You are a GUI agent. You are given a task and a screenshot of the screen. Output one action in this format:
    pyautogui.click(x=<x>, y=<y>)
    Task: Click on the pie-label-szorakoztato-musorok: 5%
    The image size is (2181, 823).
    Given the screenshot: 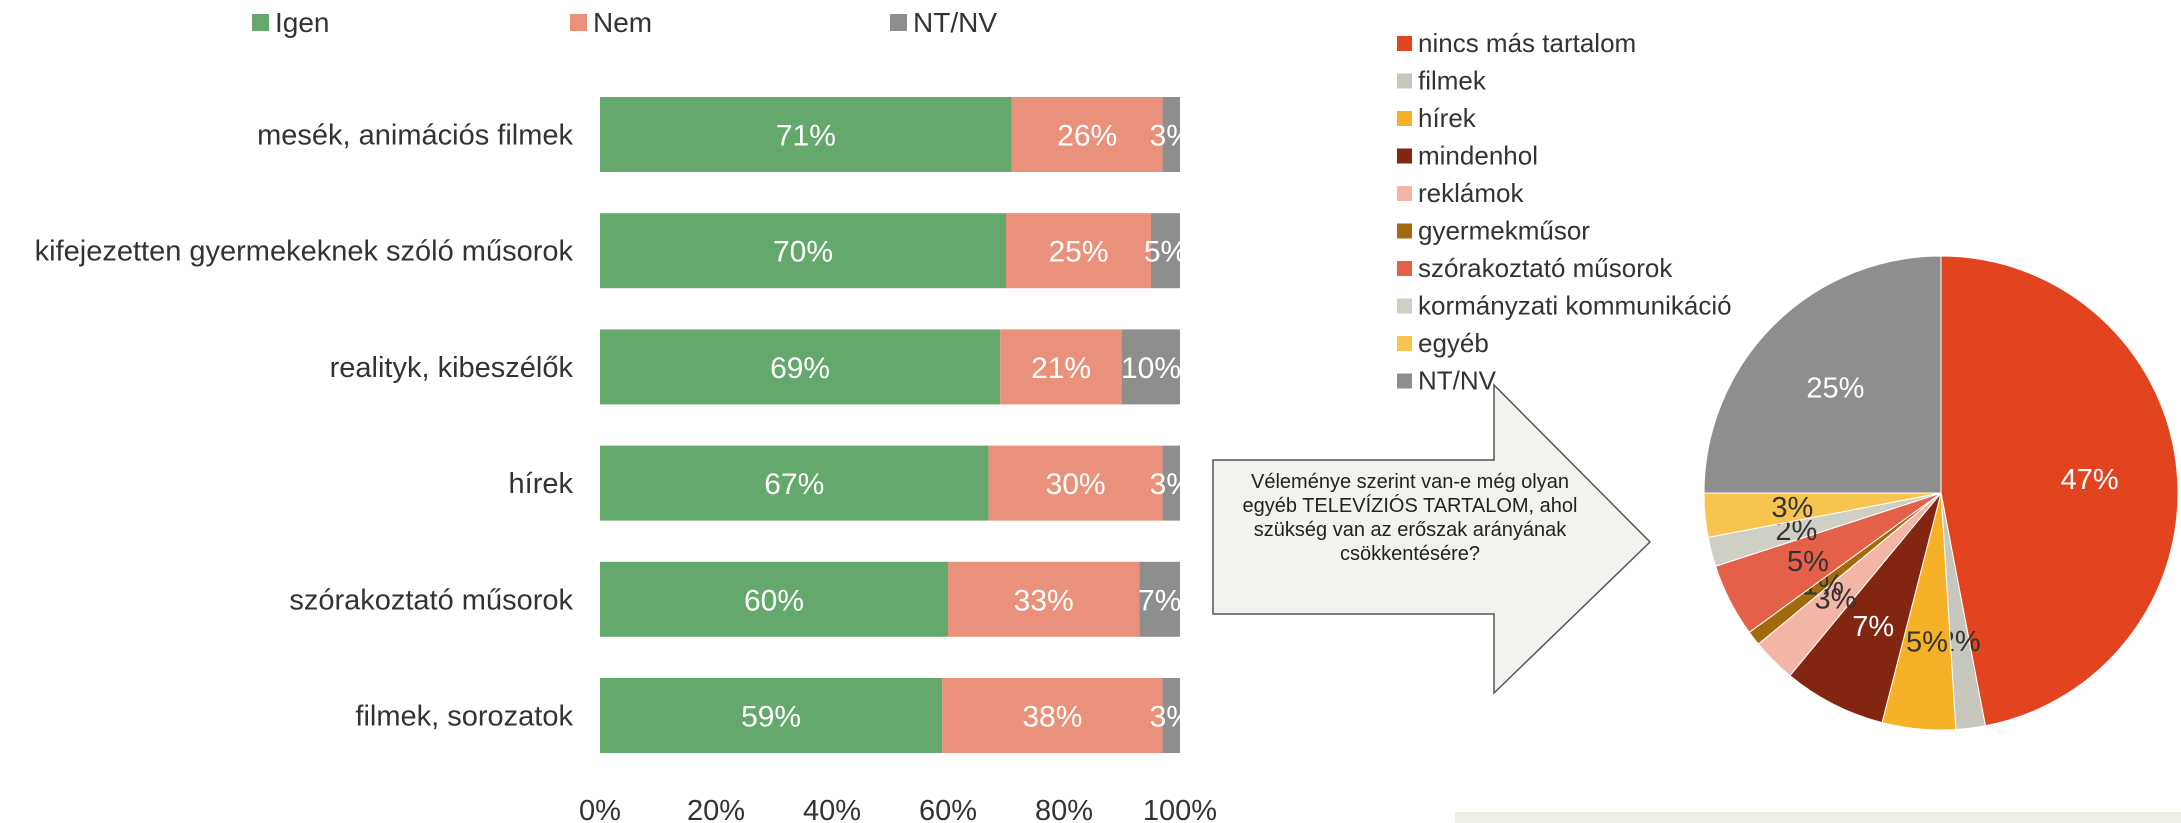 What is the action you would take?
    pyautogui.click(x=1808, y=562)
    